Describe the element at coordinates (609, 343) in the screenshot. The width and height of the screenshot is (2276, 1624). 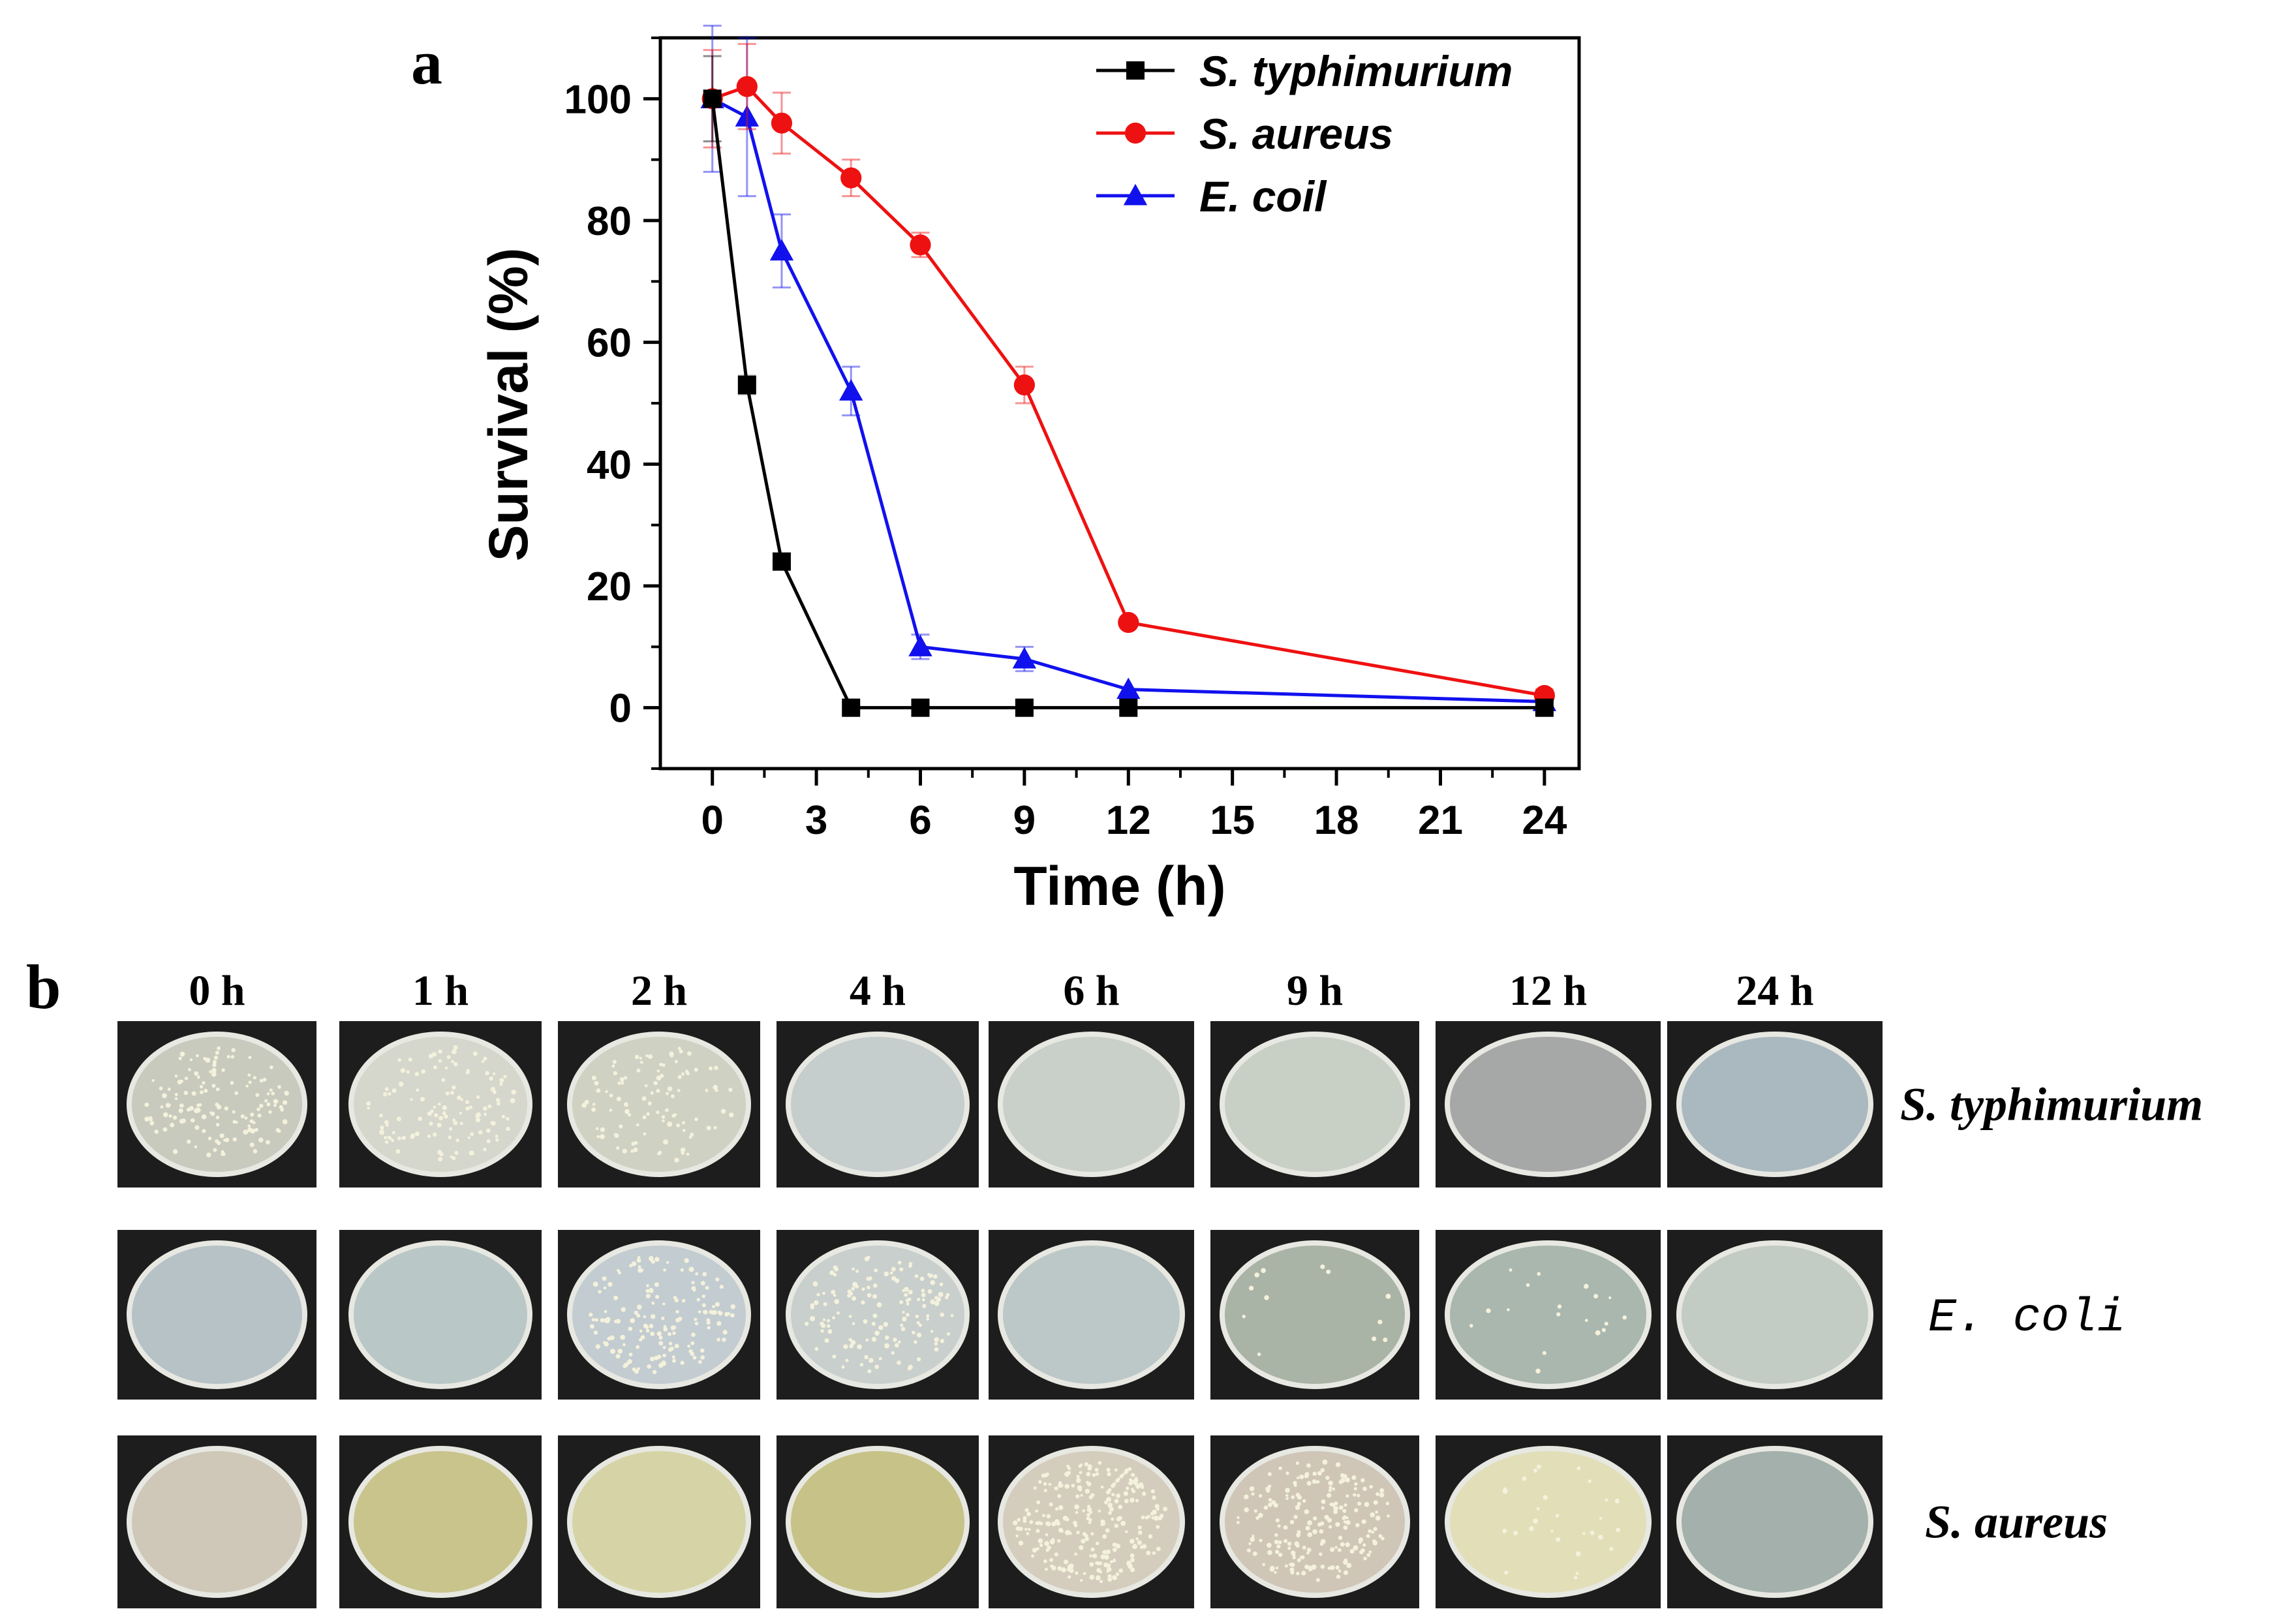
I see `y-tick-label: 60` at that location.